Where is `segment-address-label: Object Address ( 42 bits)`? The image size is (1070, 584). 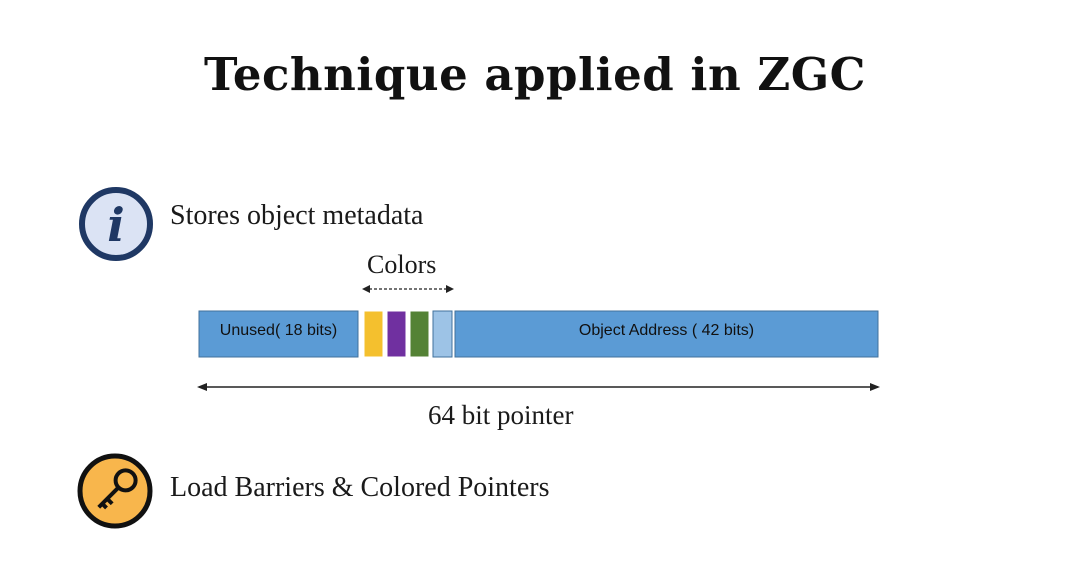 segment-address-label: Object Address ( 42 bits) is located at coordinates (666, 330).